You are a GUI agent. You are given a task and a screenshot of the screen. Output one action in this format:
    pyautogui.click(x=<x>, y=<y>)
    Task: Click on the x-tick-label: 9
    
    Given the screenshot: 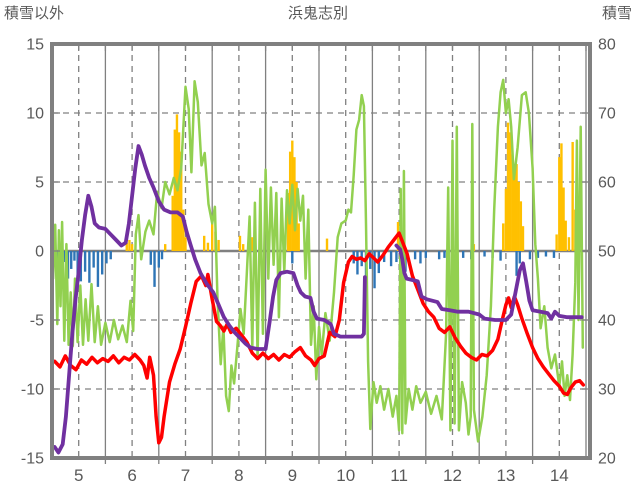 What is the action you would take?
    pyautogui.click(x=292, y=475)
    